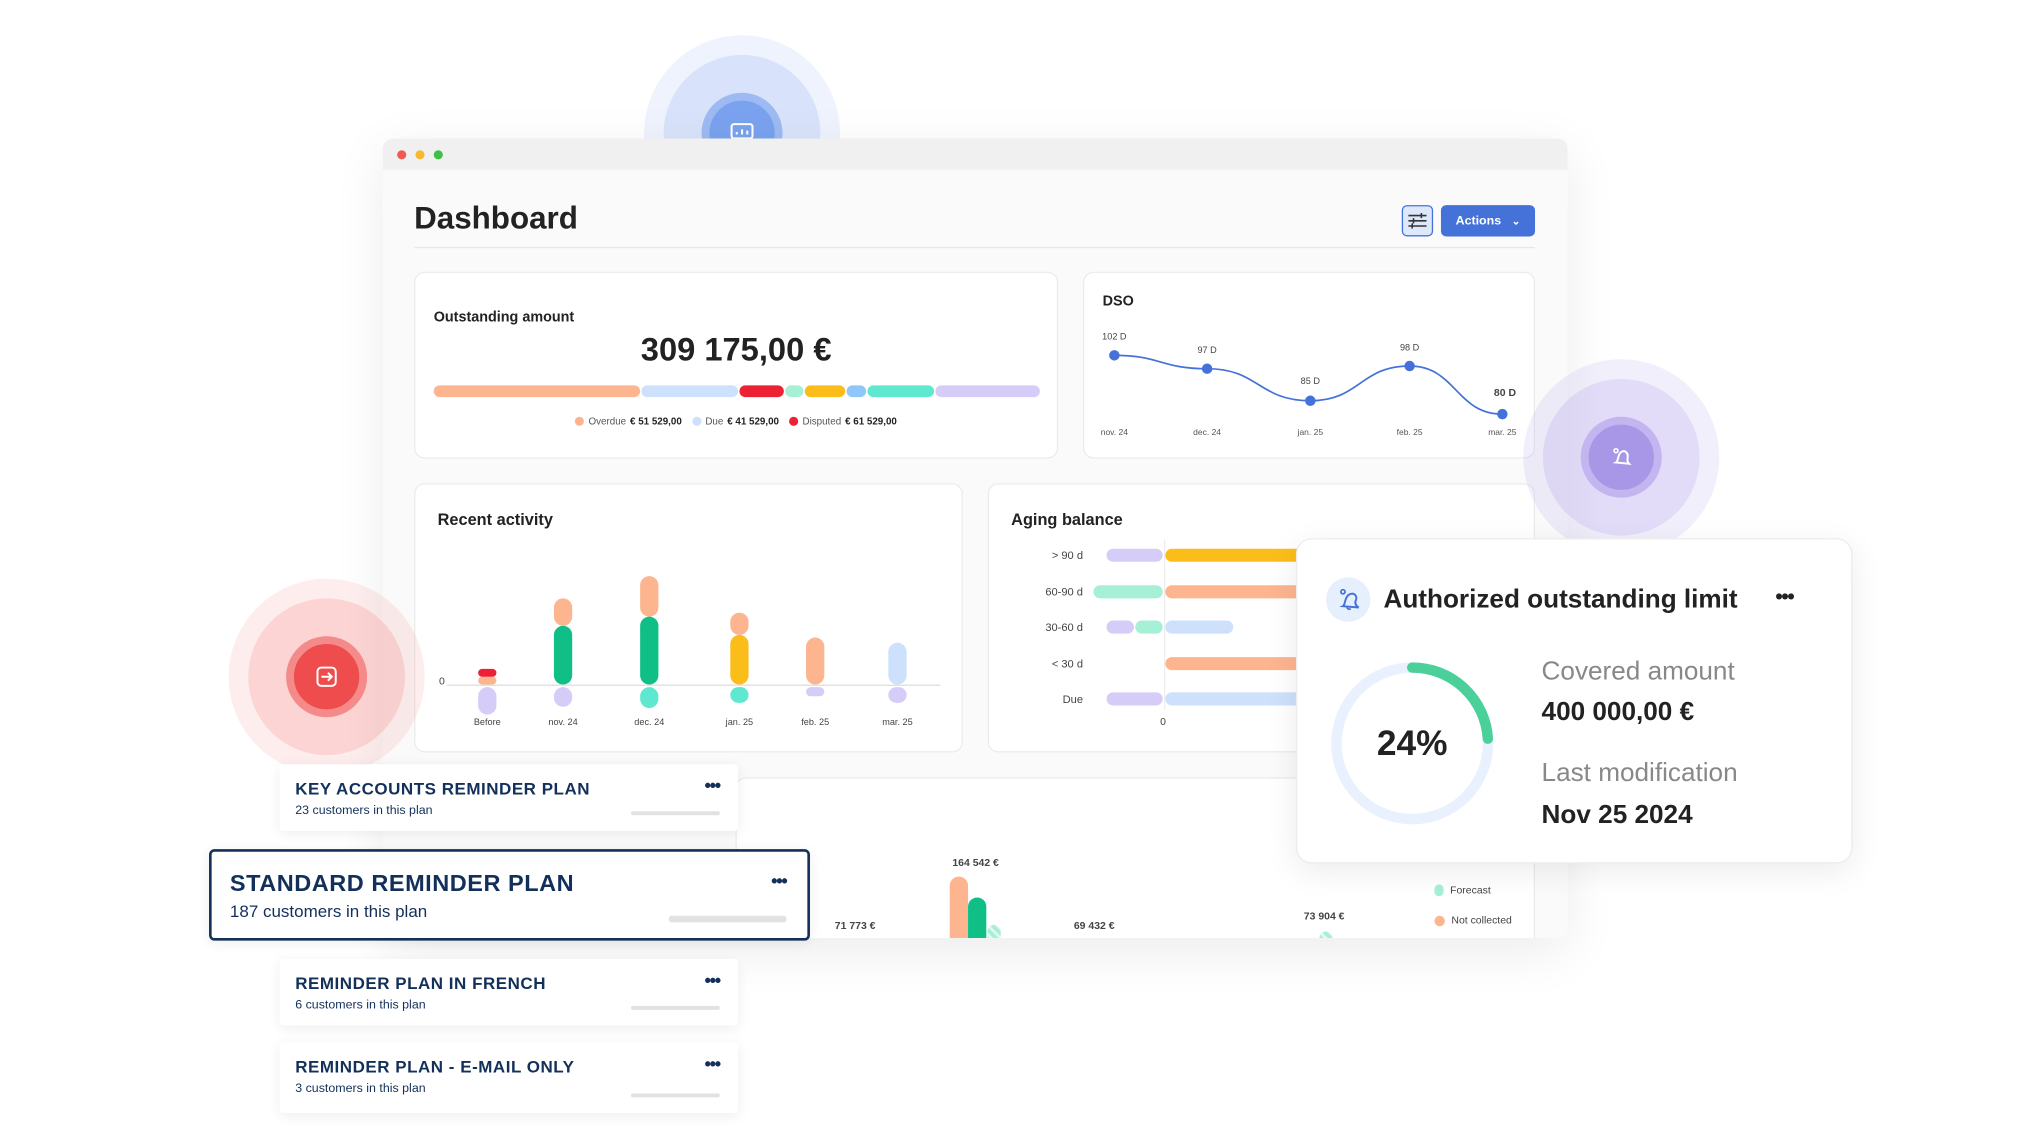  Describe the element at coordinates (1207, 350) in the screenshot. I see `dso-value-label: 97 D` at that location.